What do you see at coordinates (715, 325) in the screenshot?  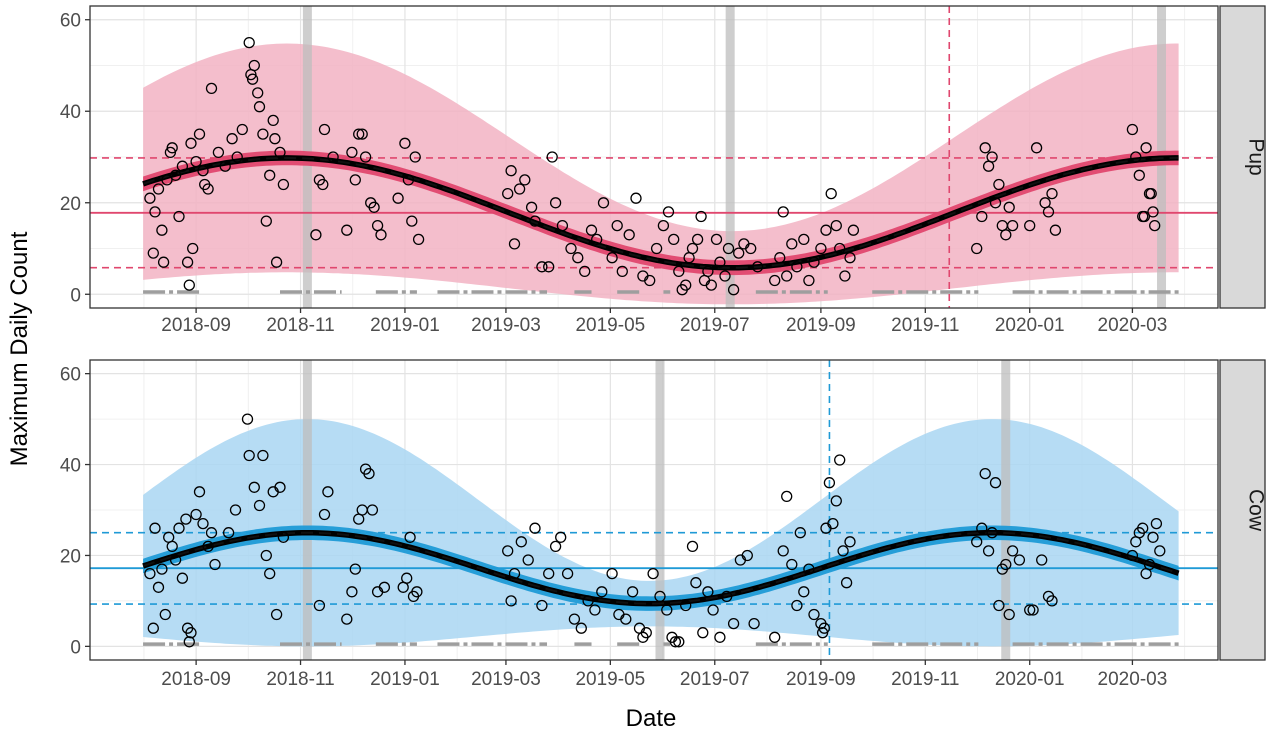 I see `x-tick-label: 2019-07` at bounding box center [715, 325].